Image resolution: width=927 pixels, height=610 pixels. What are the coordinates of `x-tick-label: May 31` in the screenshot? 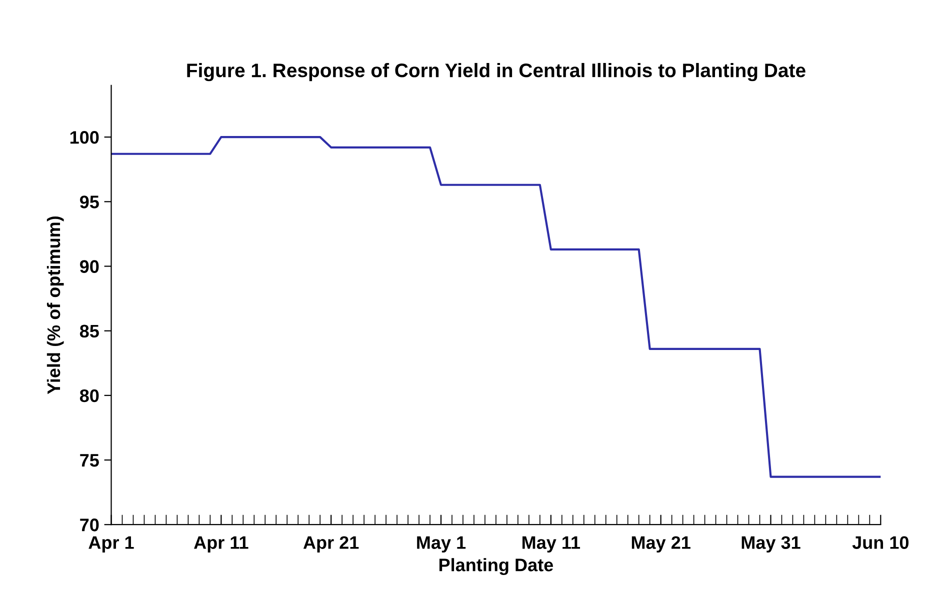 It's located at (771, 544).